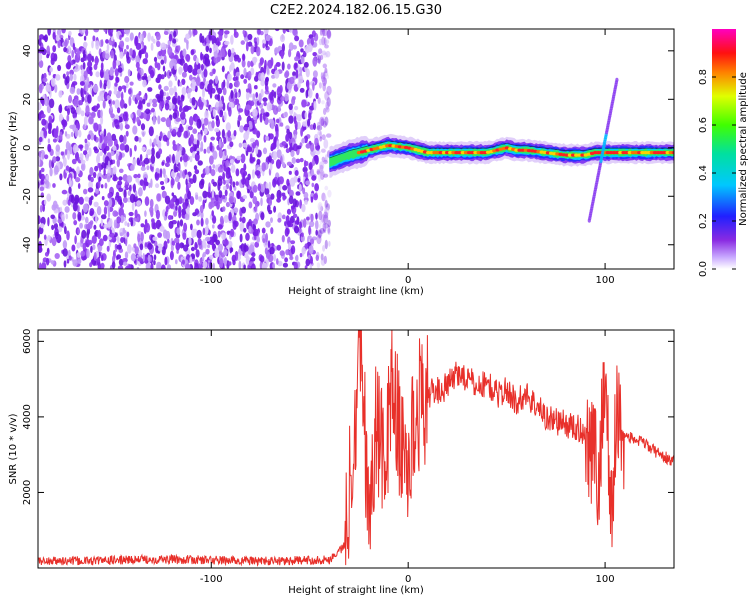 This screenshot has height=600, width=750. What do you see at coordinates (13, 448) in the screenshot?
I see `snr-y-axis-label: SNR (10 * v/v)` at bounding box center [13, 448].